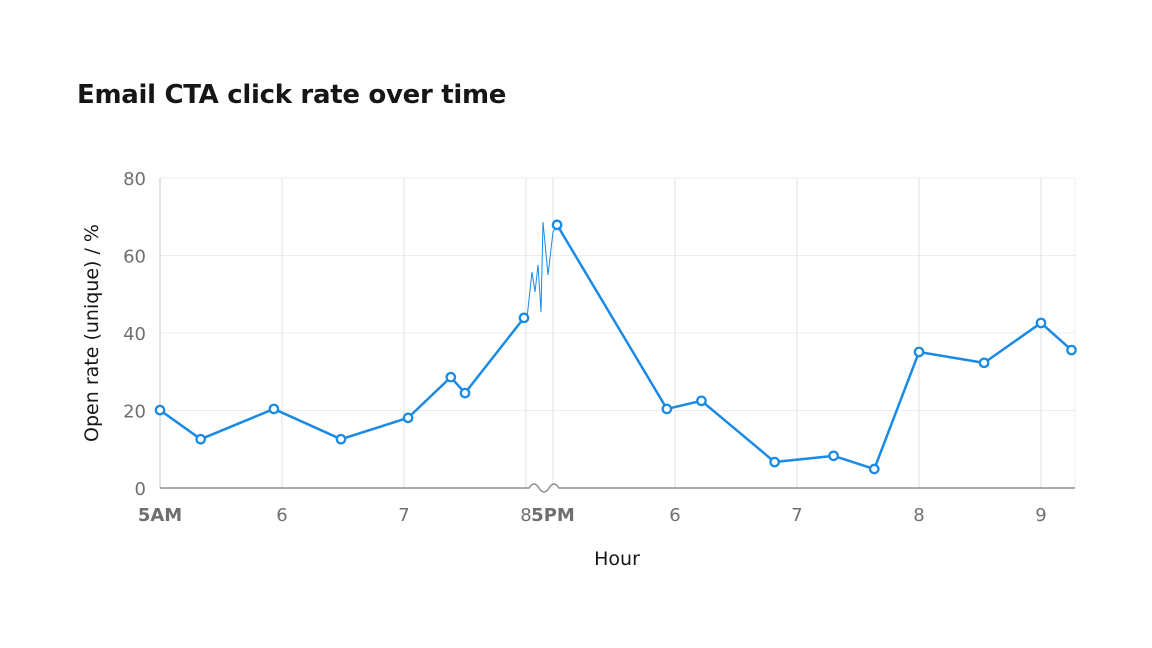  I want to click on y-tick-label: 0, so click(140, 489).